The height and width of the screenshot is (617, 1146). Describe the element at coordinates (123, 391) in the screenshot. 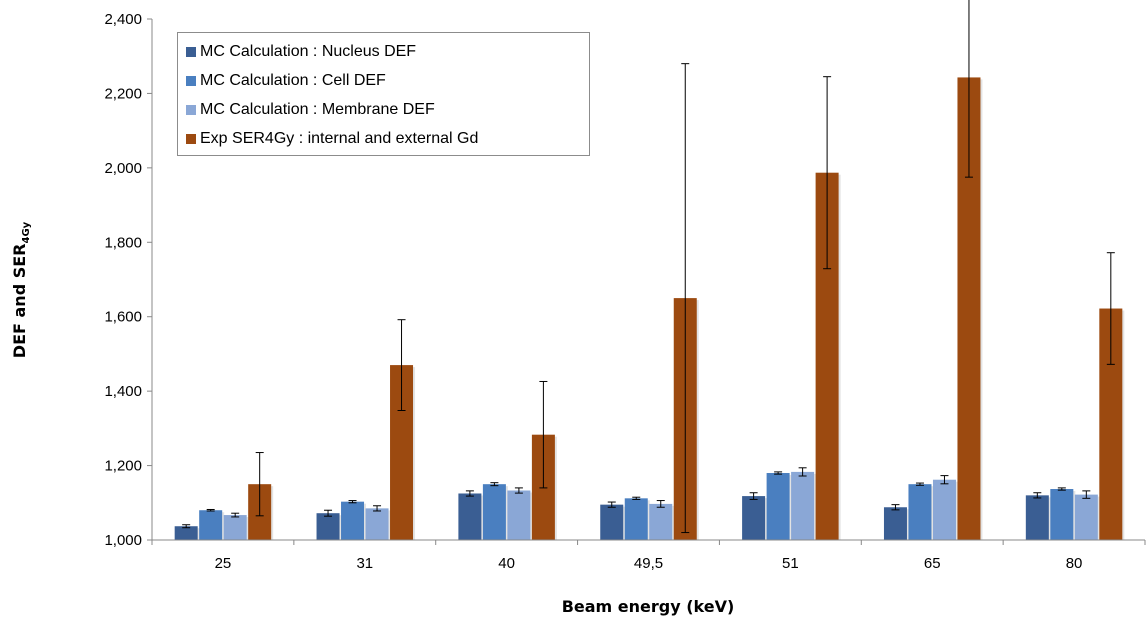

I see `y-tick-label: 1,400` at that location.